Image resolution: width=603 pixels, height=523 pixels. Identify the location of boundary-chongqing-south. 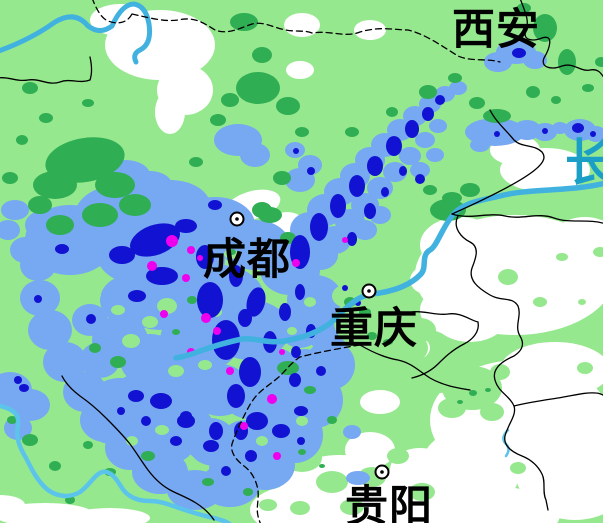
(415, 367).